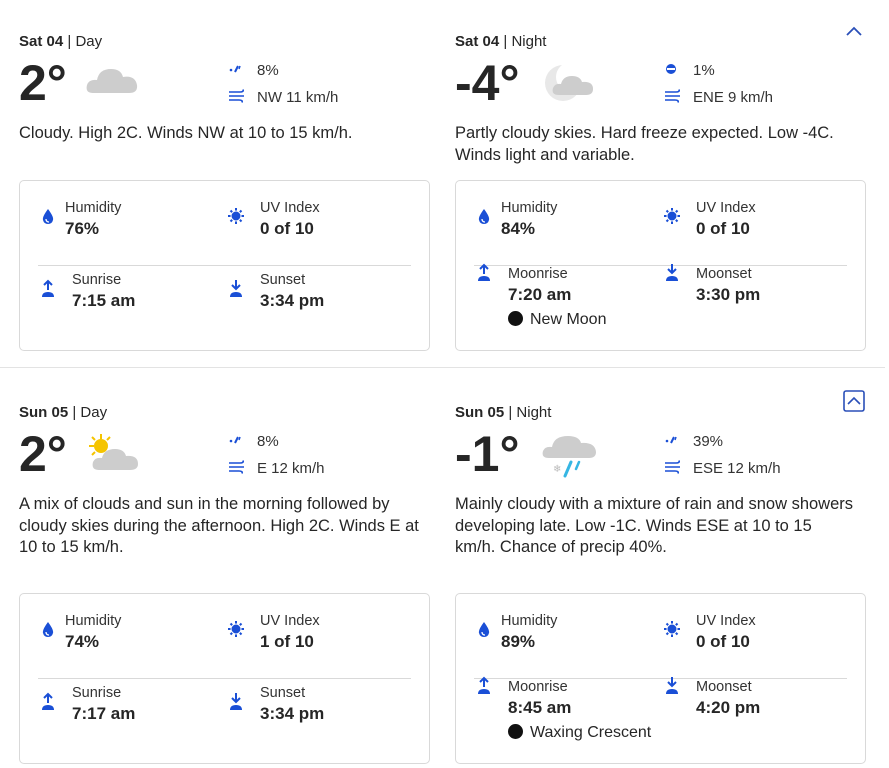 The height and width of the screenshot is (768, 889). I want to click on collapse-button-sun, so click(854, 401).